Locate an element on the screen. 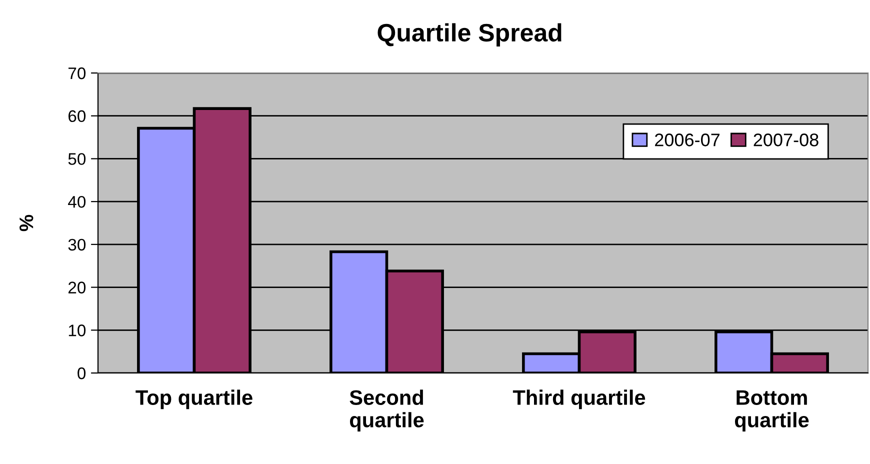  x-tick-label: Third quartile is located at coordinates (579, 400).